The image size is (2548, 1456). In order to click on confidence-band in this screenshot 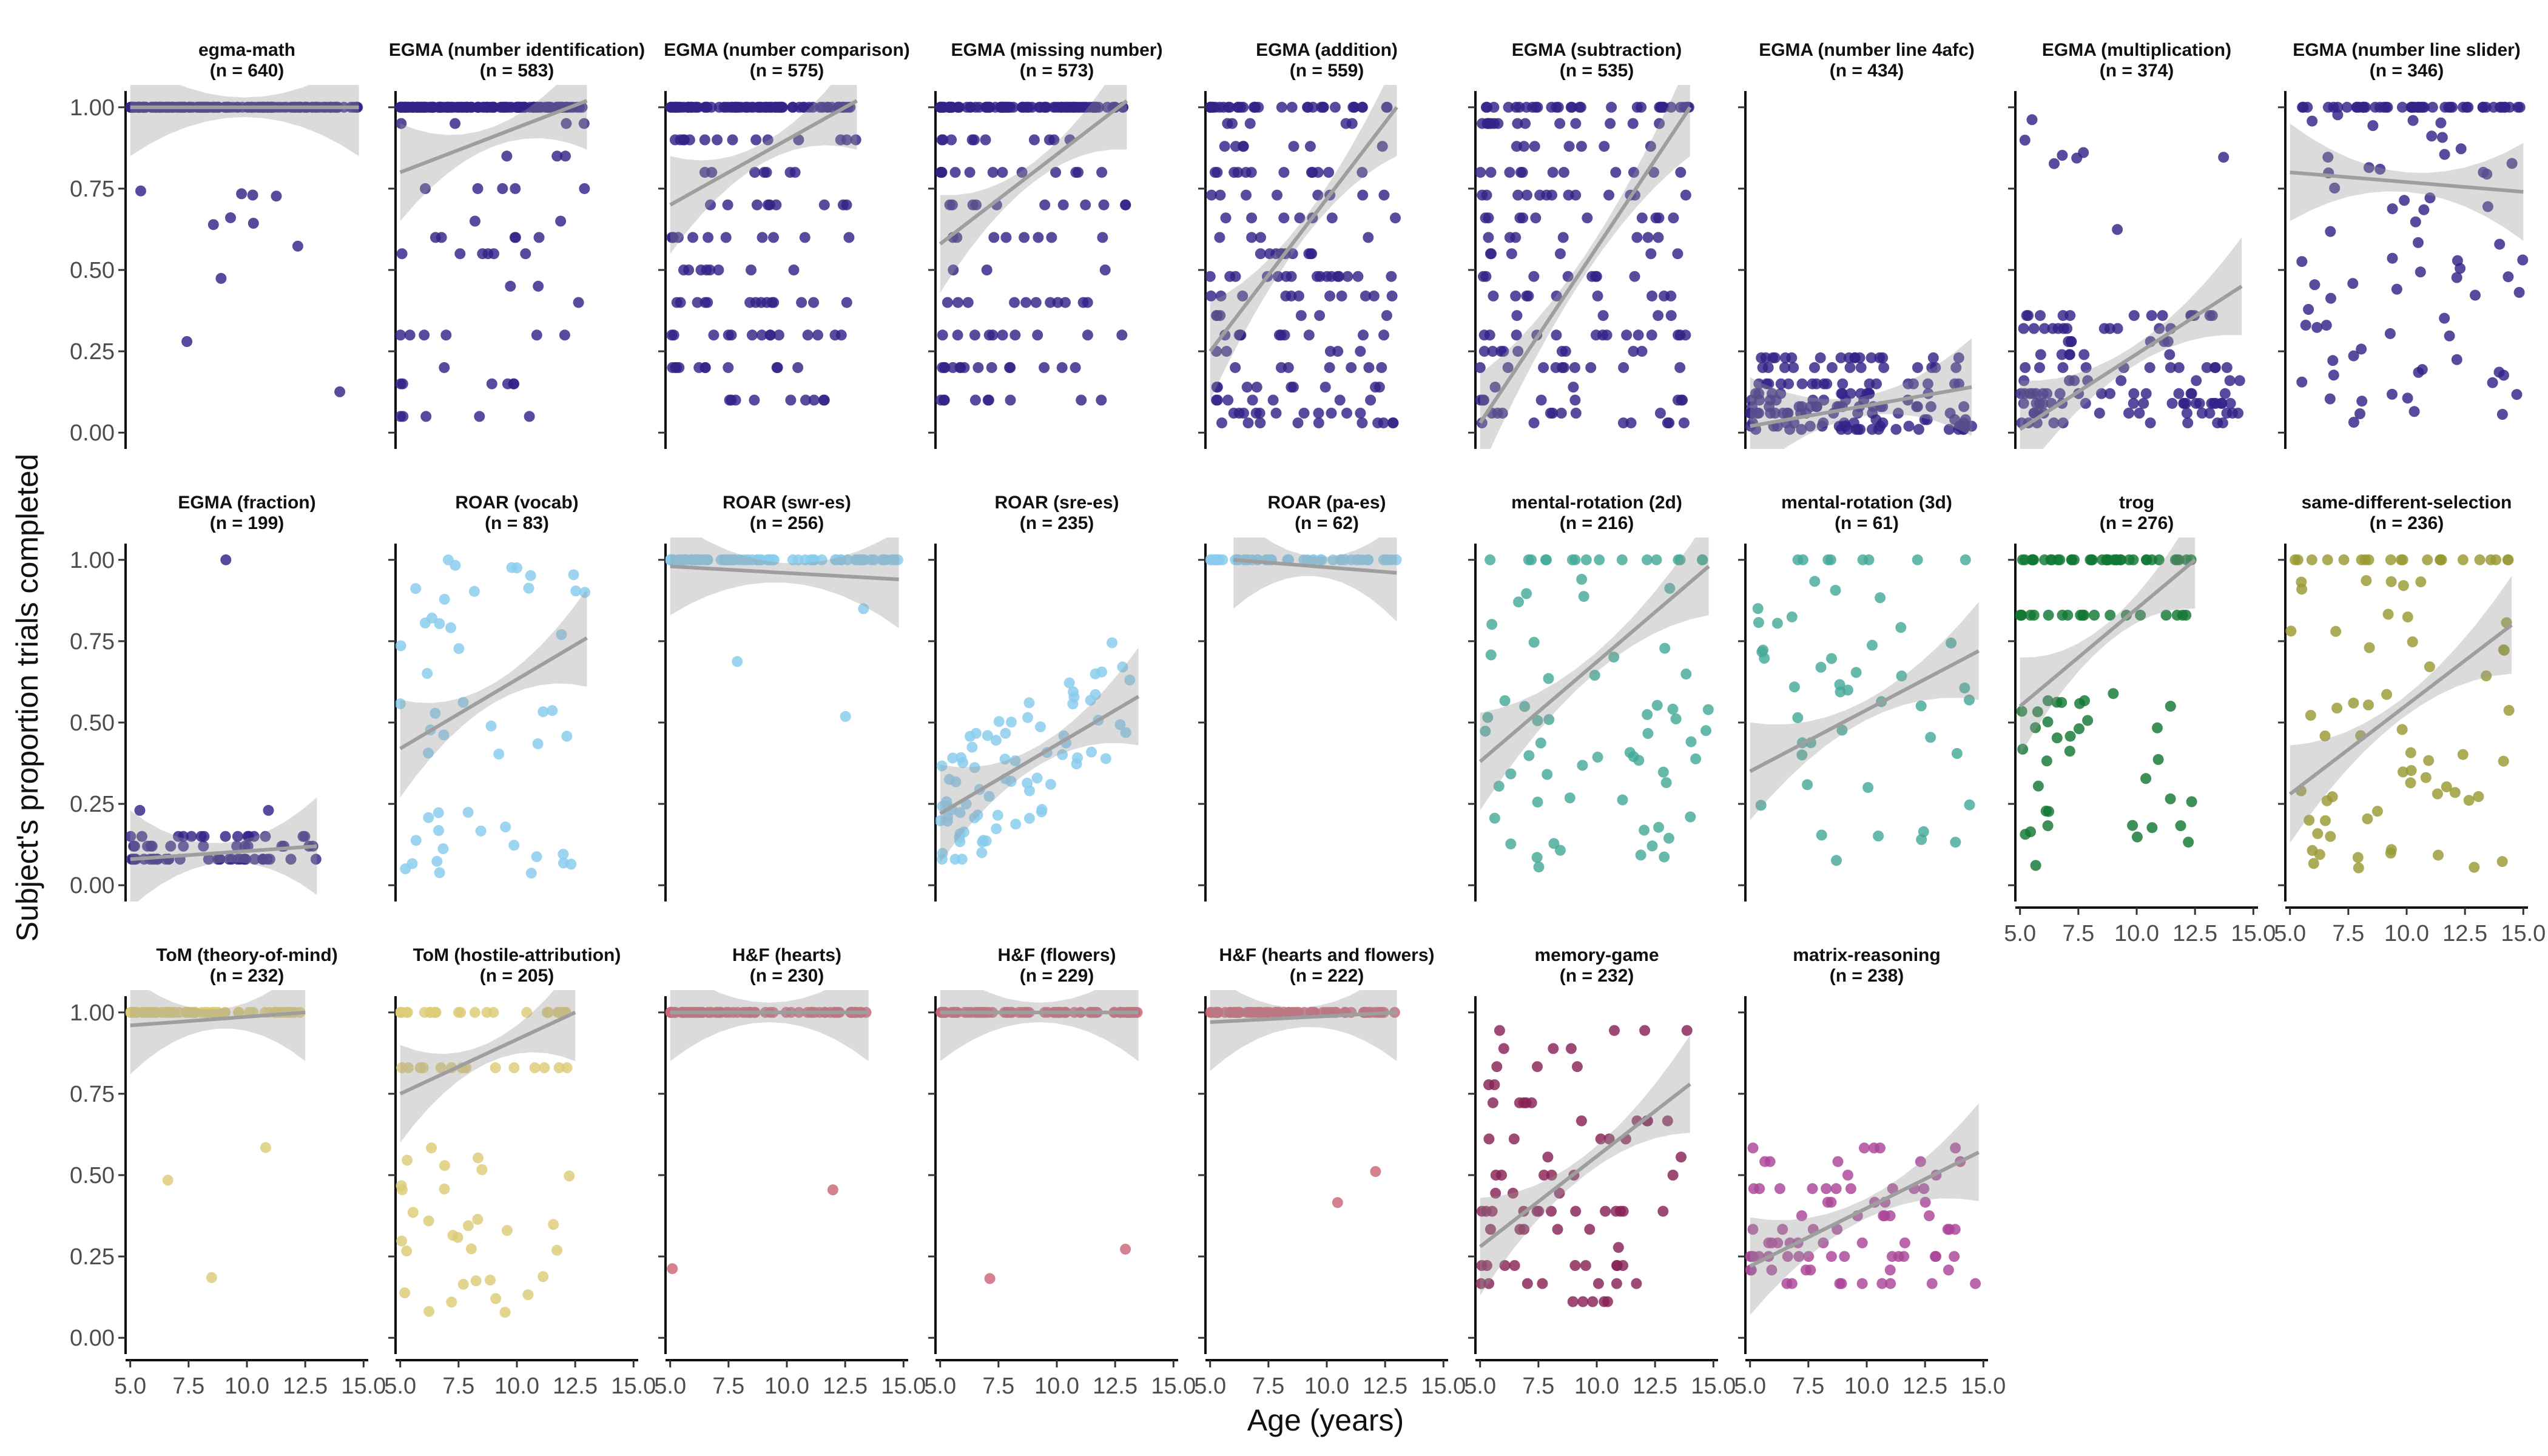, I will do `click(769, 1026)`.